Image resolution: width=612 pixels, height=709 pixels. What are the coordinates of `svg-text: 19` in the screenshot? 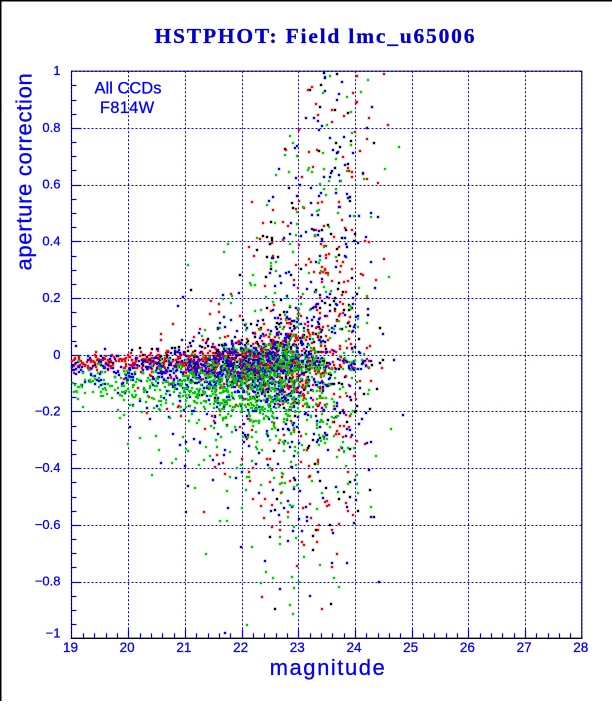 It's located at (70, 647).